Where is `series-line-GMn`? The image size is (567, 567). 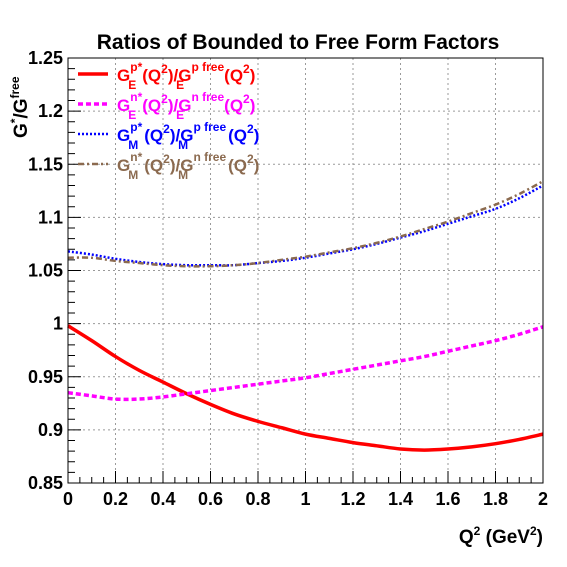
series-line-GMn is located at coordinates (305, 224).